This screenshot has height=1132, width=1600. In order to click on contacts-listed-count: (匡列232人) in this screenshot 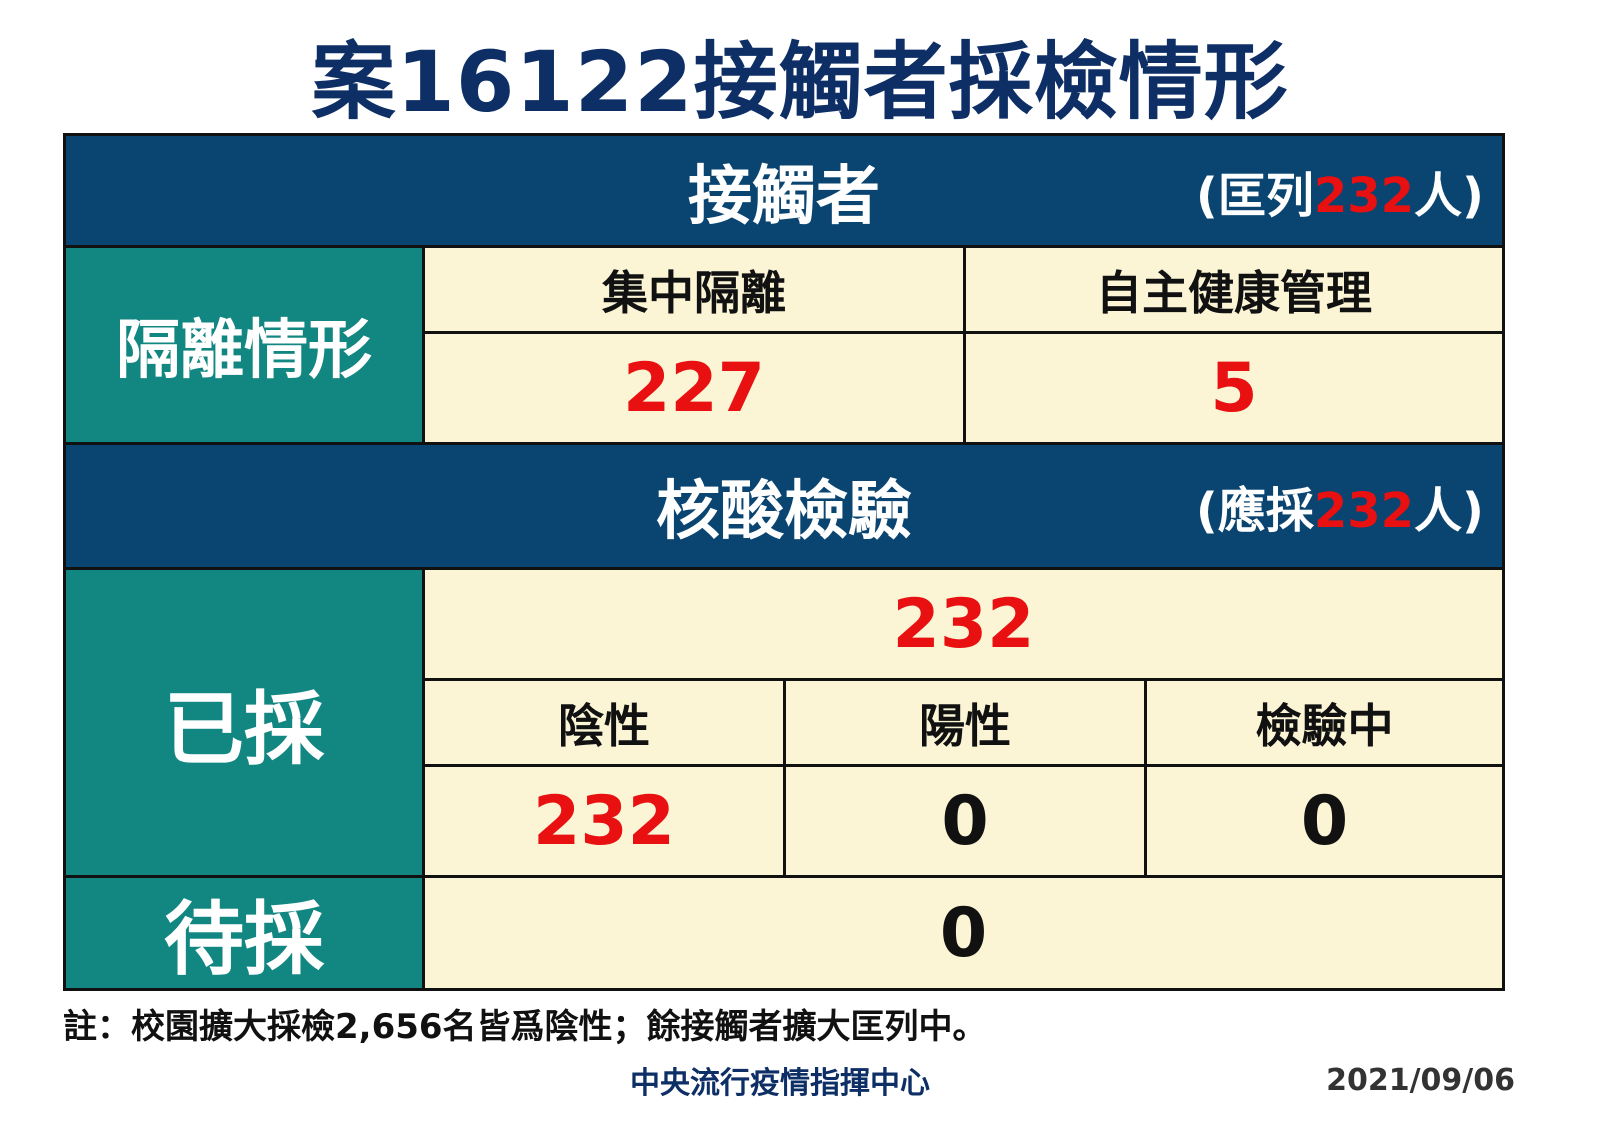, I will do `click(1339, 195)`.